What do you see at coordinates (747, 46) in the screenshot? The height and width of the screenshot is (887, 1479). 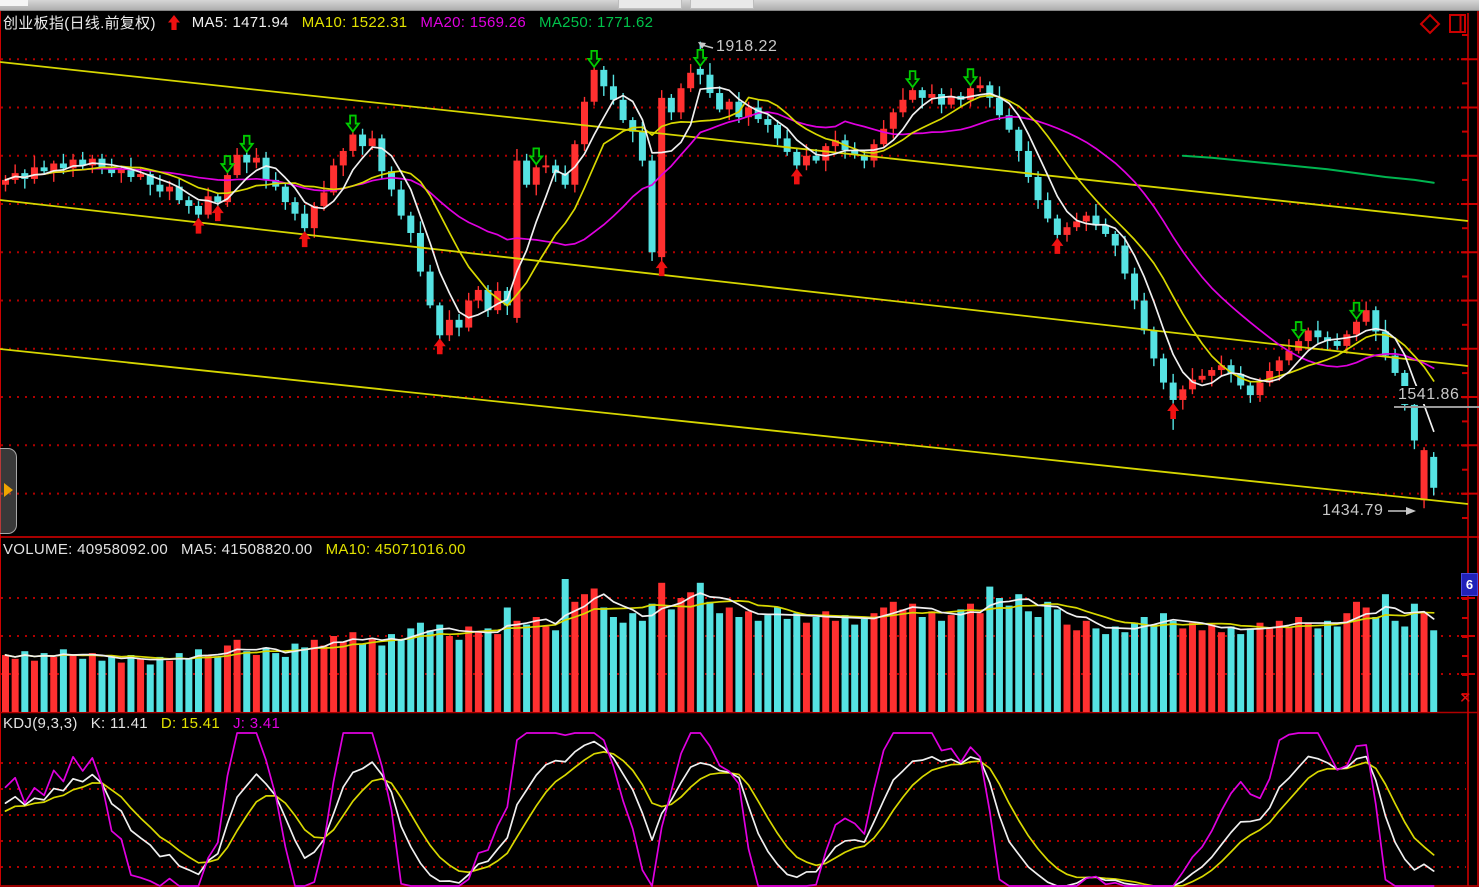 I see `peak-price-label: 1918.22` at bounding box center [747, 46].